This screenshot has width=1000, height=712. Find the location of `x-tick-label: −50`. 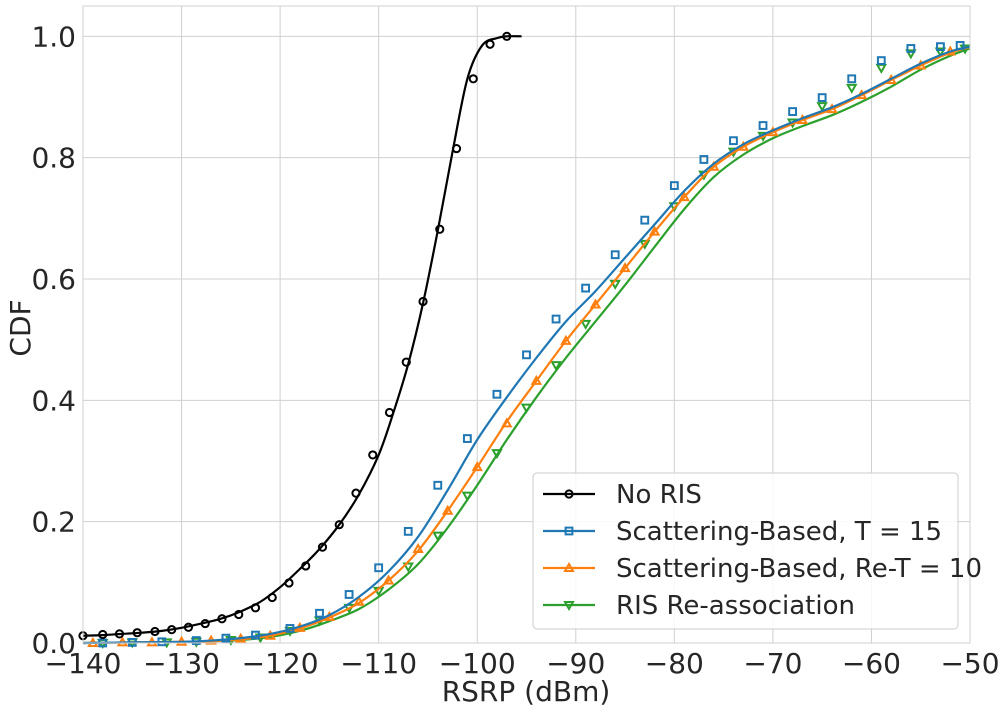

x-tick-label: −50 is located at coordinates (969, 663).